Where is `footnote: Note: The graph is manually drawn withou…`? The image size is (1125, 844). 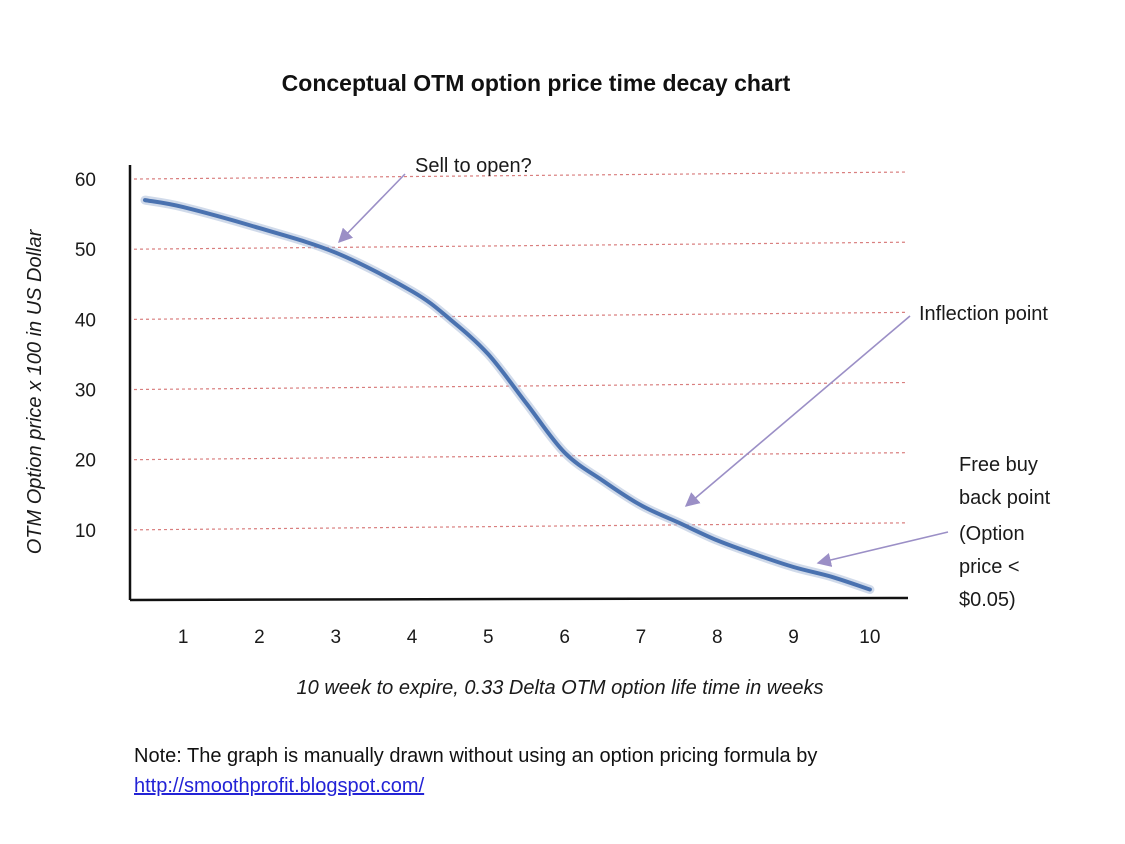 footnote: Note: The graph is manually drawn withou… is located at coordinates (614, 771).